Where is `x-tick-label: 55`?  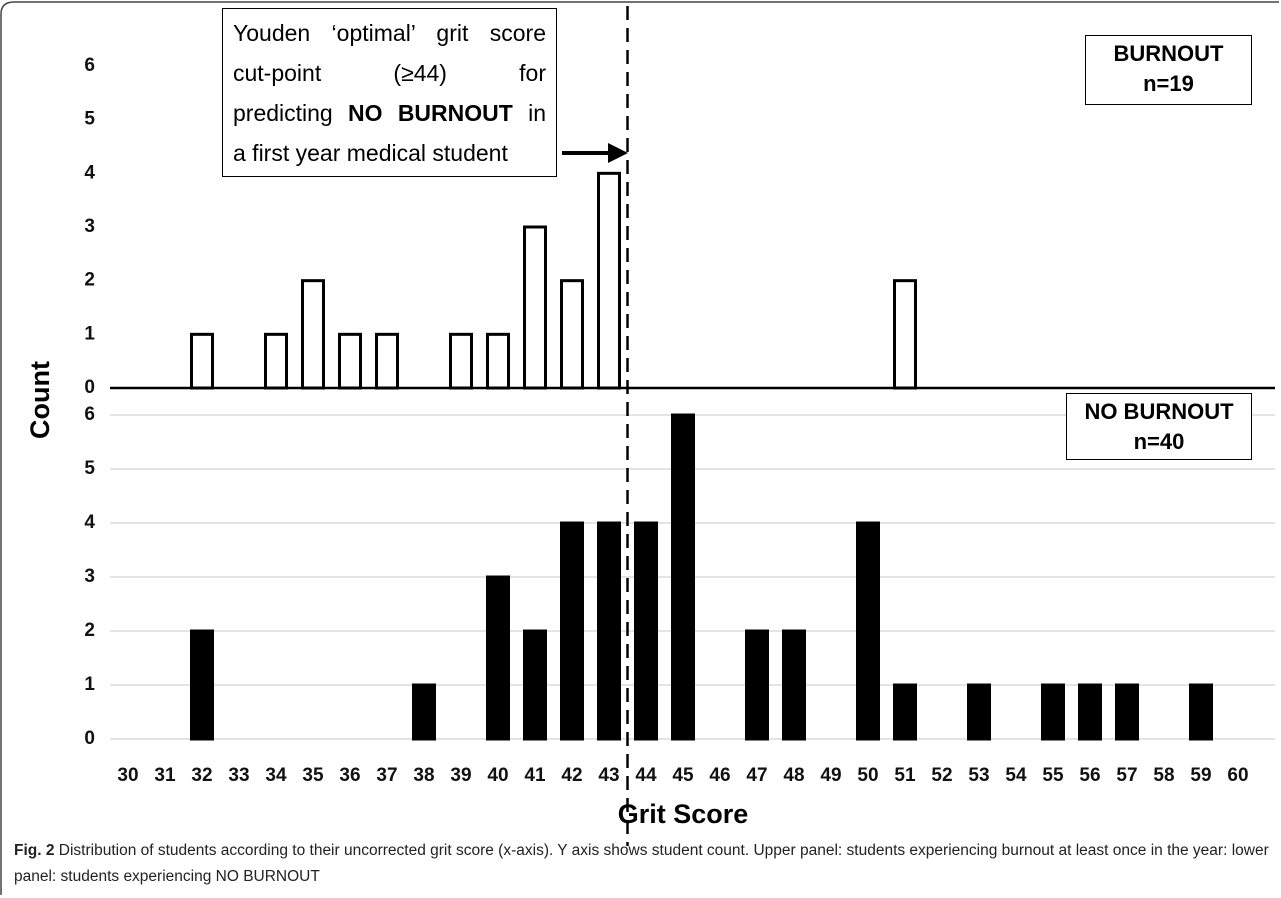
x-tick-label: 55 is located at coordinates (1053, 775).